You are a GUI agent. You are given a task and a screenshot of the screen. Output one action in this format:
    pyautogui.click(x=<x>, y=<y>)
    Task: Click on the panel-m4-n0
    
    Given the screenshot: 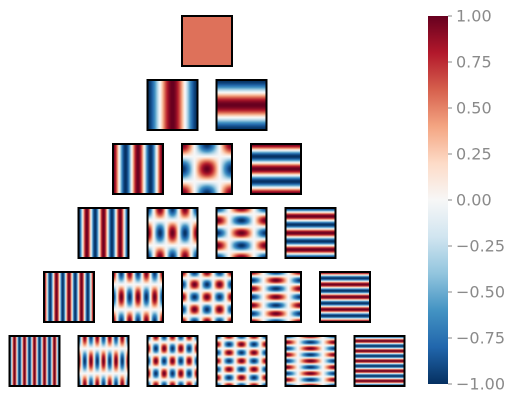 What is the action you would take?
    pyautogui.click(x=69, y=297)
    